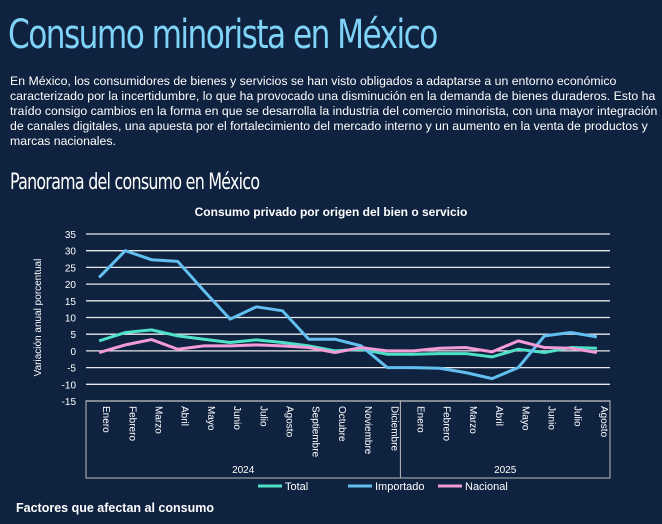 Image resolution: width=662 pixels, height=524 pixels. I want to click on y-tick-label: 0, so click(73, 352).